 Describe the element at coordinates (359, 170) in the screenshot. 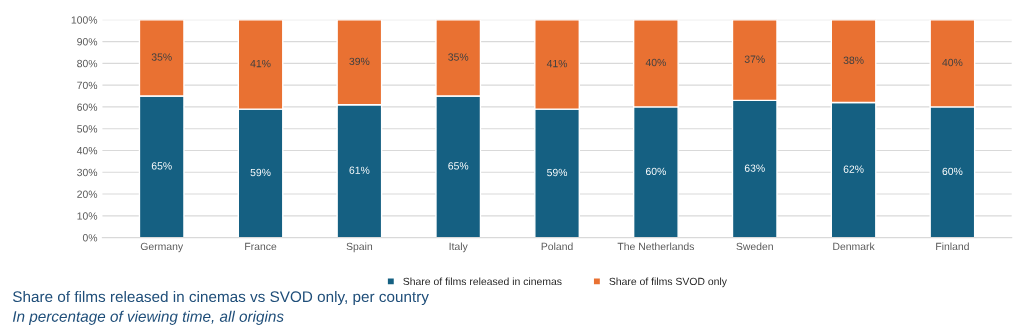

I see `data-label: 61%` at that location.